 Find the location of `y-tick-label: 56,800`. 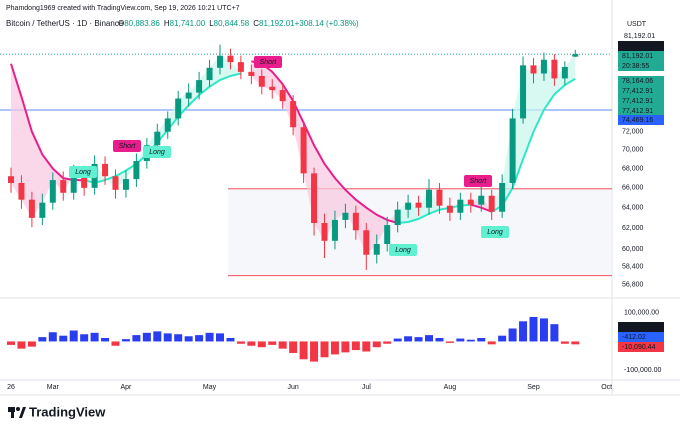

y-tick-label: 56,800 is located at coordinates (633, 285).